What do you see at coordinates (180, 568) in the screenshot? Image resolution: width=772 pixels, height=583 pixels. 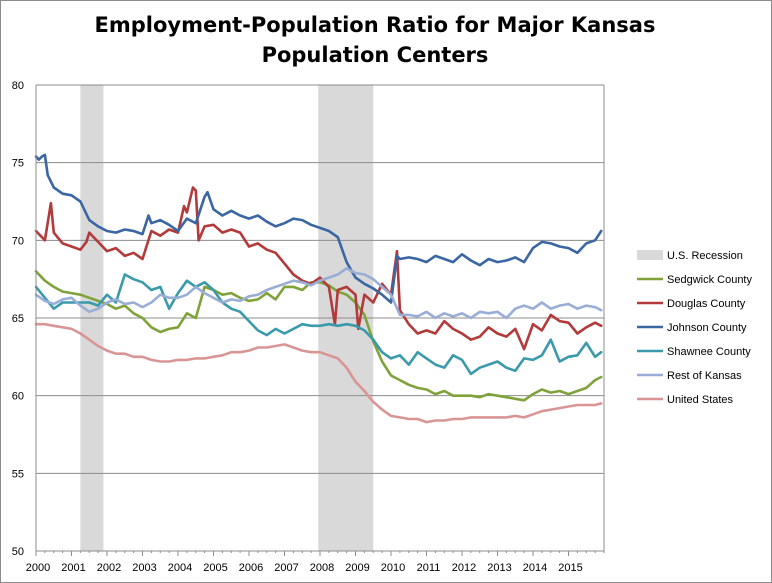 I see `x-tick-label: 2004` at bounding box center [180, 568].